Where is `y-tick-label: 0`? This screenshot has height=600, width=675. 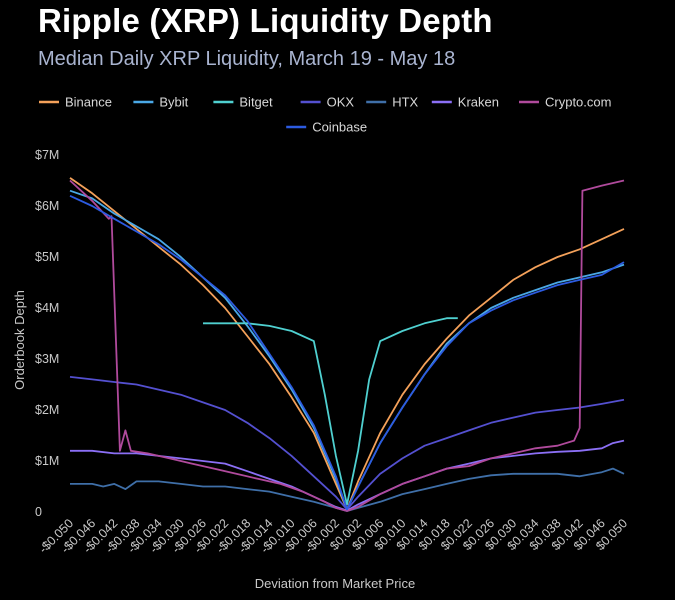 y-tick-label: 0 is located at coordinates (38, 512).